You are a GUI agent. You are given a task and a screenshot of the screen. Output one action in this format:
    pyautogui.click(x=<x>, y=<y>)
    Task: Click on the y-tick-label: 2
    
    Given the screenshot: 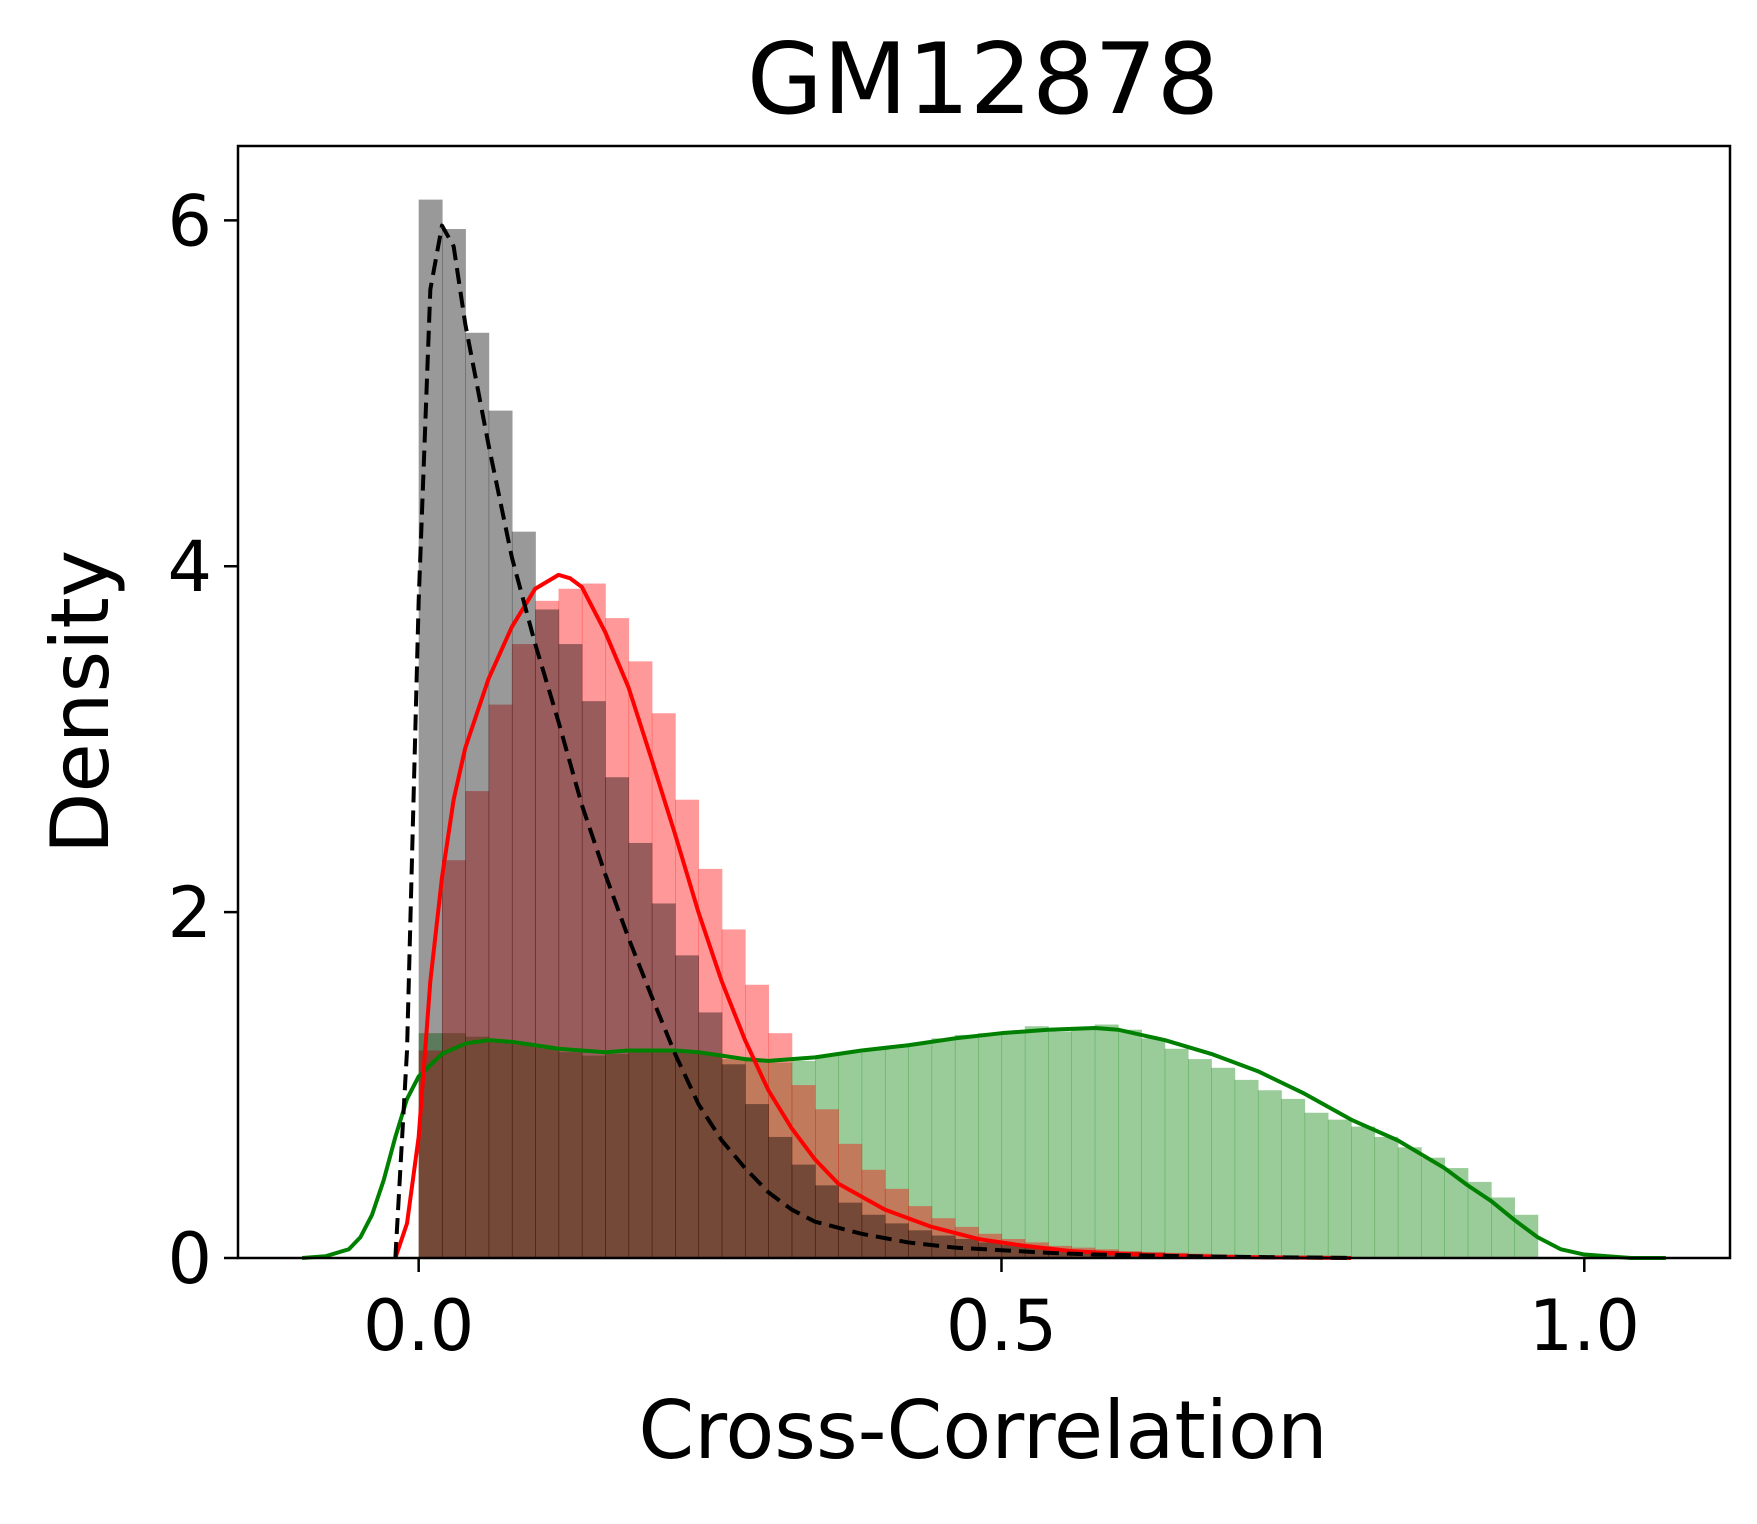 What is the action you would take?
    pyautogui.click(x=189, y=913)
    